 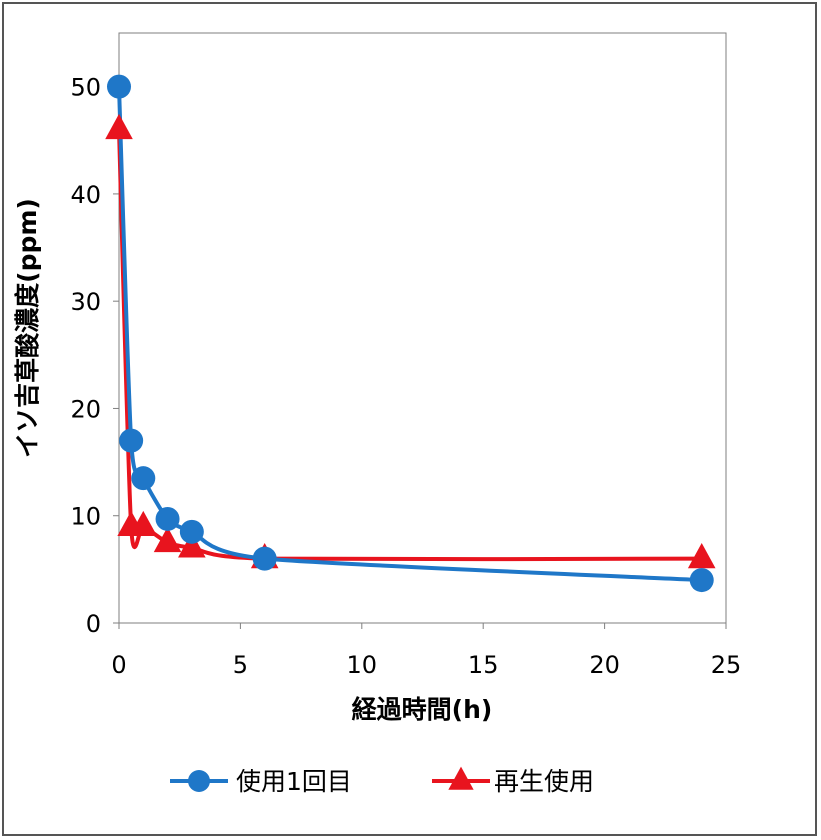 I want to click on y-tick-label: 40, so click(x=85, y=195).